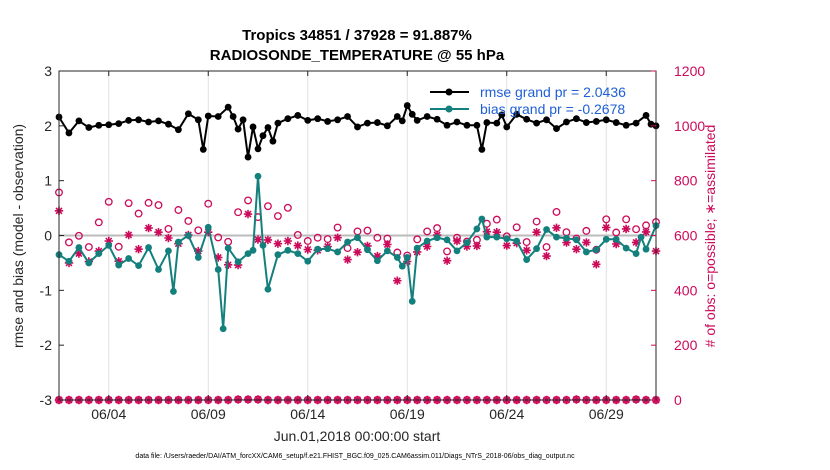  I want to click on y-tick-label-left: 3, so click(48, 71).